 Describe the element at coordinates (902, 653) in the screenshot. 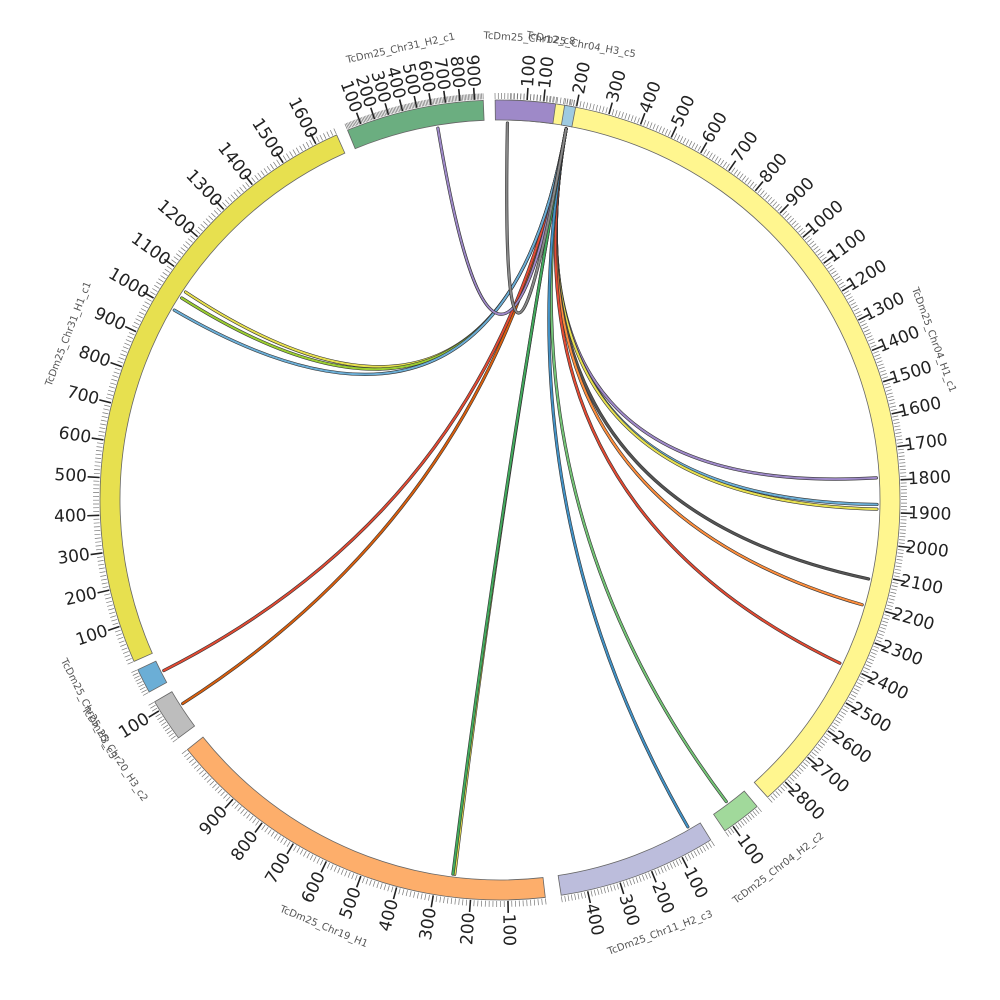

I see `tick-label: 2300` at that location.